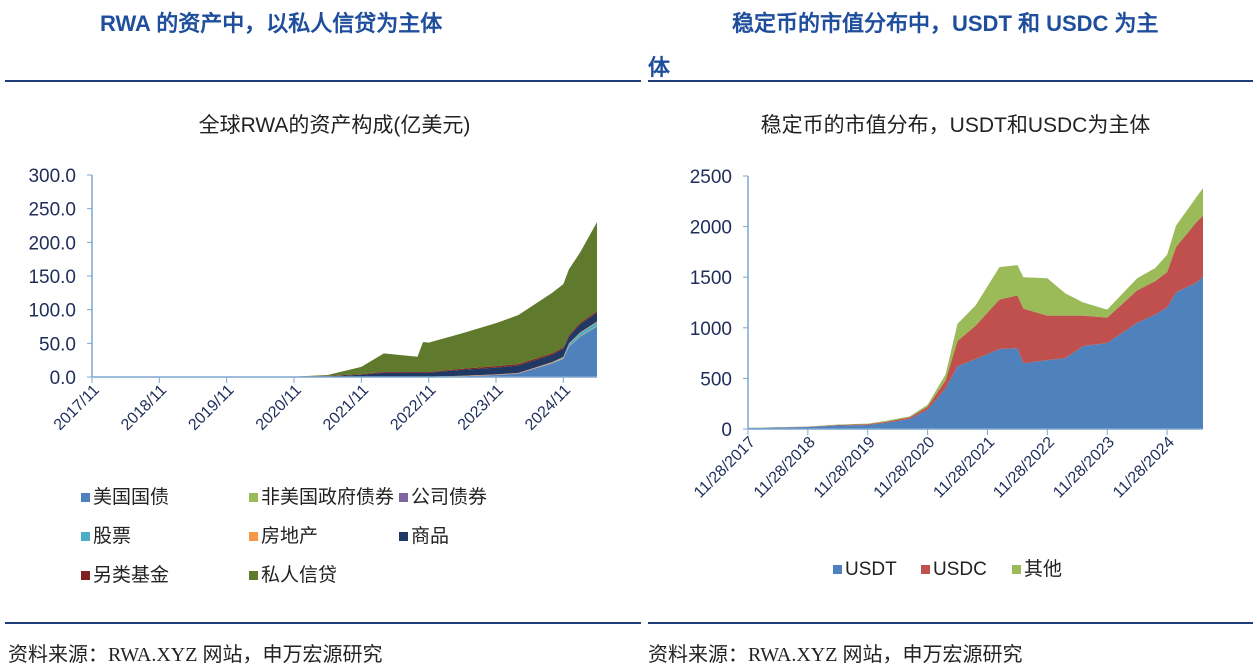  Describe the element at coordinates (726, 430) in the screenshot. I see `y-tick-label: 0` at that location.